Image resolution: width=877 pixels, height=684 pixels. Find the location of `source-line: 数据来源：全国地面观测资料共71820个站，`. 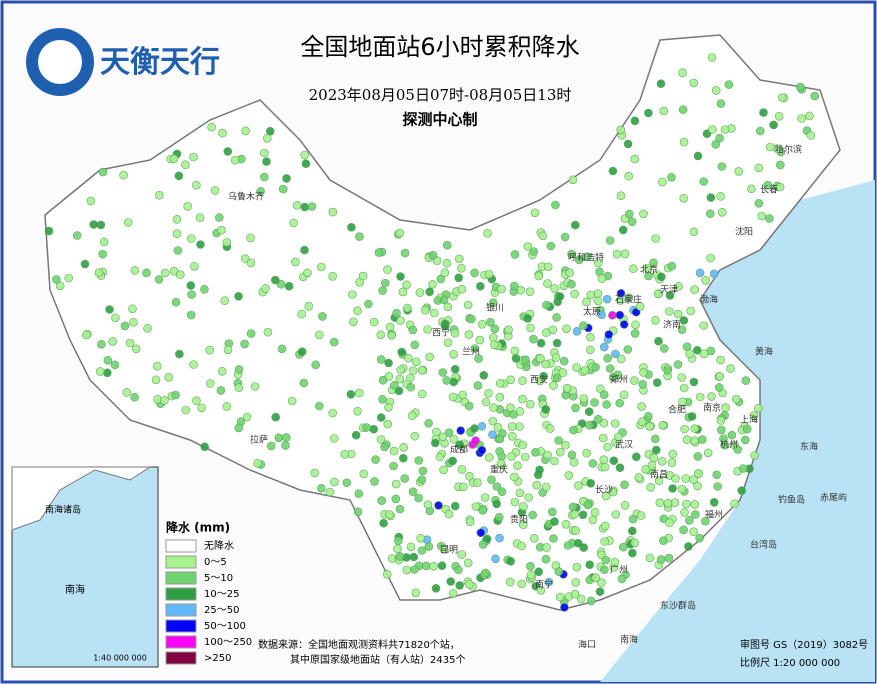

source-line: 数据来源：全国地面观测资料共71820个站， is located at coordinates (359, 644).